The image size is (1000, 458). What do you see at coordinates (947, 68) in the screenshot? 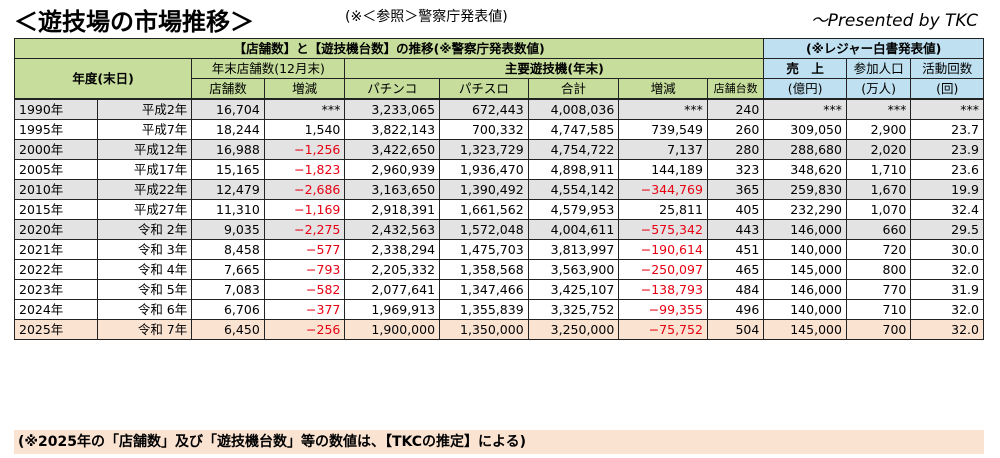
I see `col-act-header: 活動回数` at bounding box center [947, 68].